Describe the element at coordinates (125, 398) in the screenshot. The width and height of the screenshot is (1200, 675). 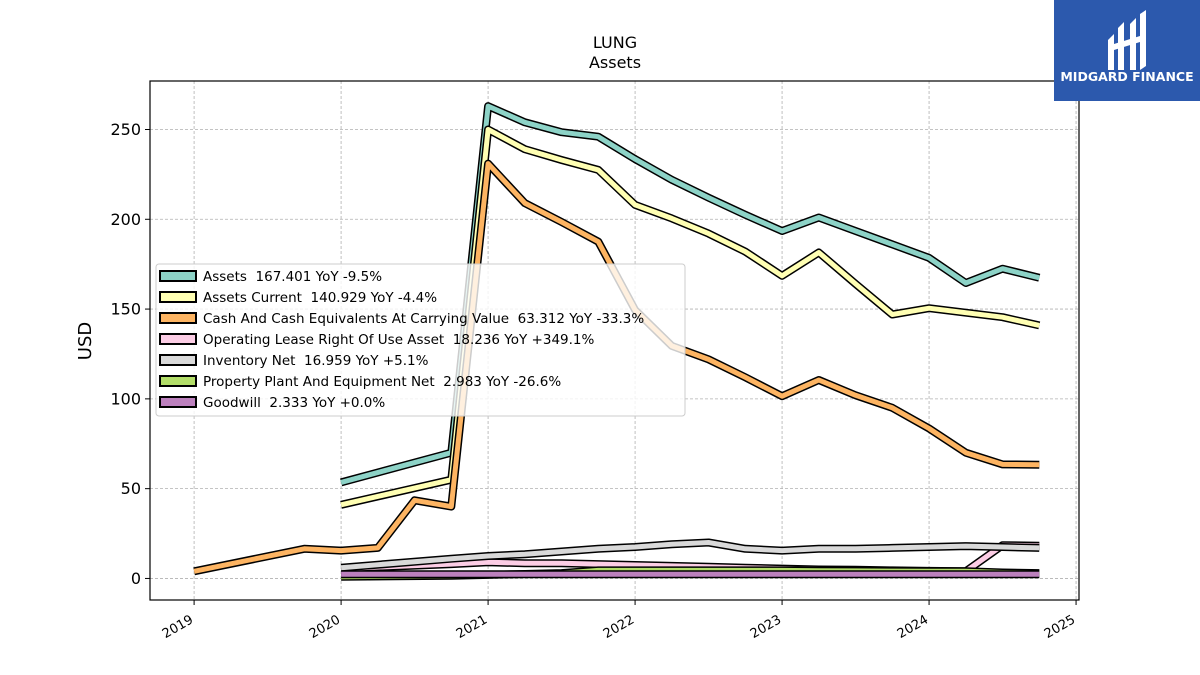
I see `y-tick-label: 100` at that location.